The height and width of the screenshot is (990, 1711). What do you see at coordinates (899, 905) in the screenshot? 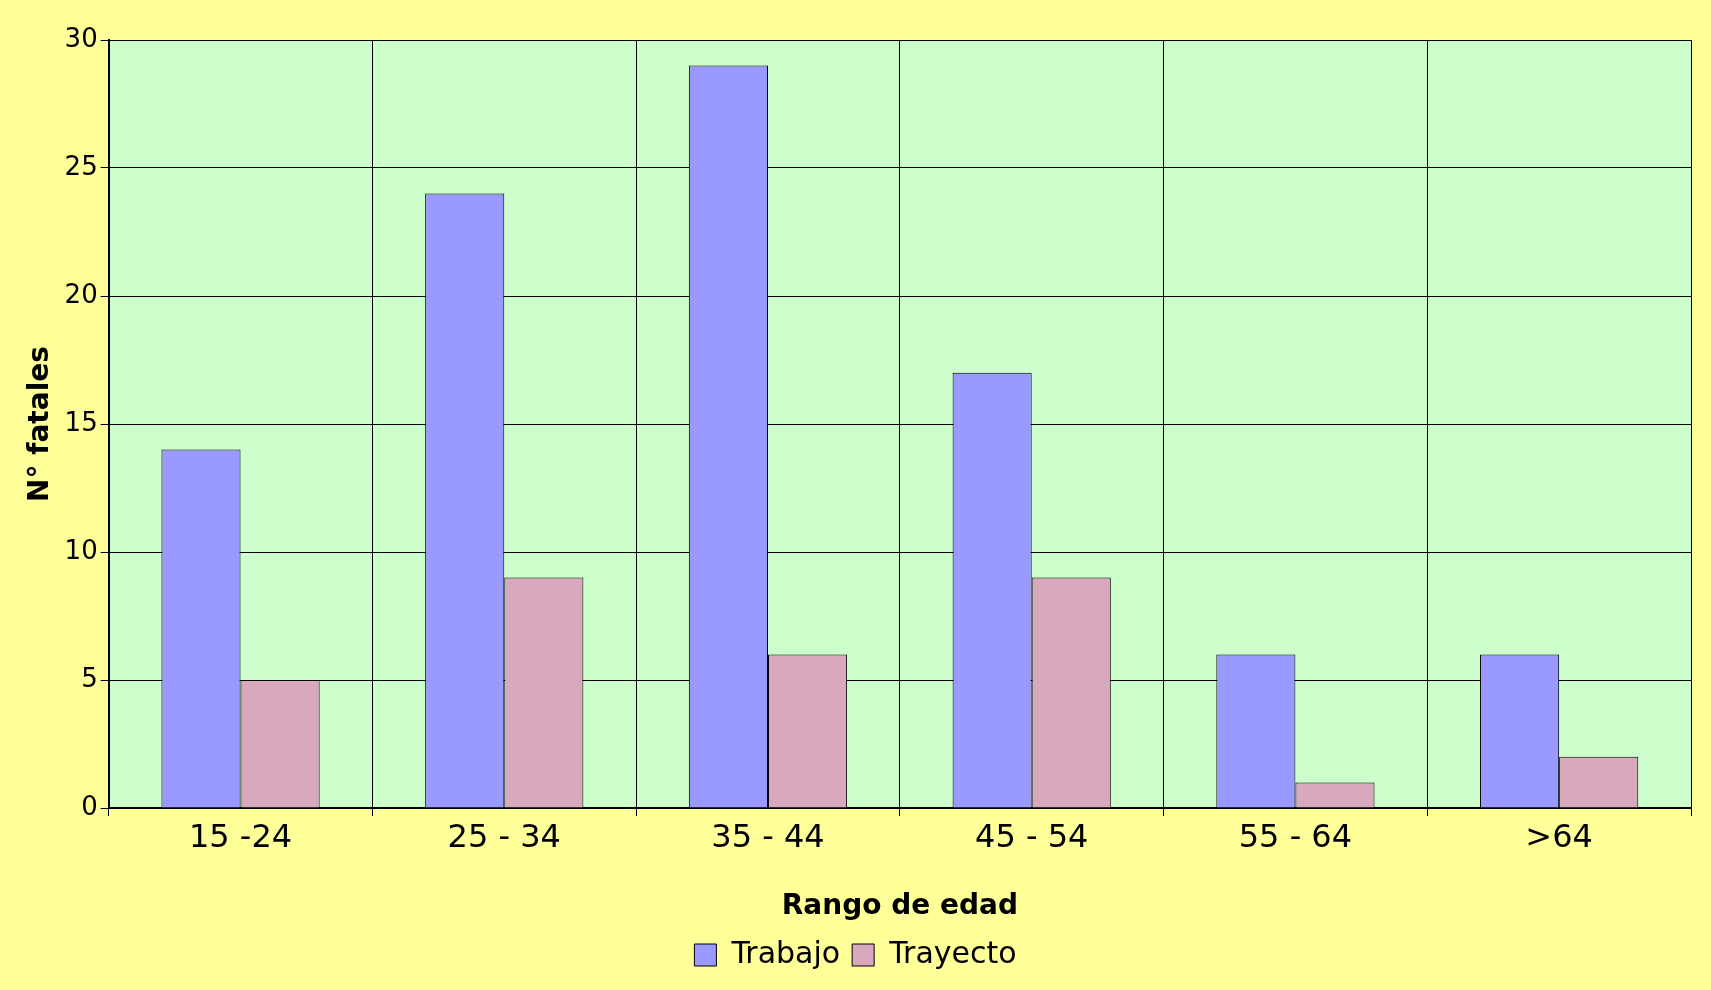
I see `x-axis-title: Rango de edad` at bounding box center [899, 905].